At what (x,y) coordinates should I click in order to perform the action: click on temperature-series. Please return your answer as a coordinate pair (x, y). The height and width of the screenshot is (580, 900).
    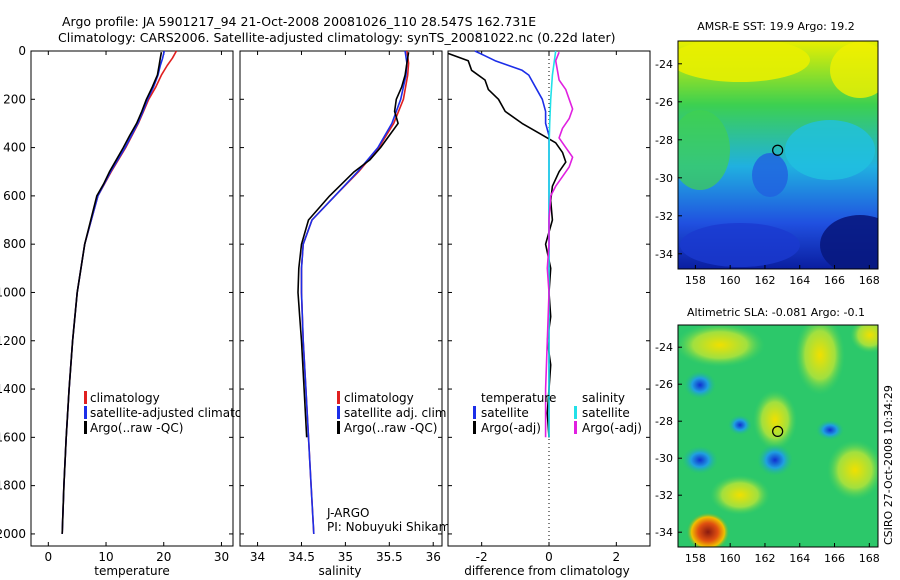
    Looking at the image, I should click on (119, 292).